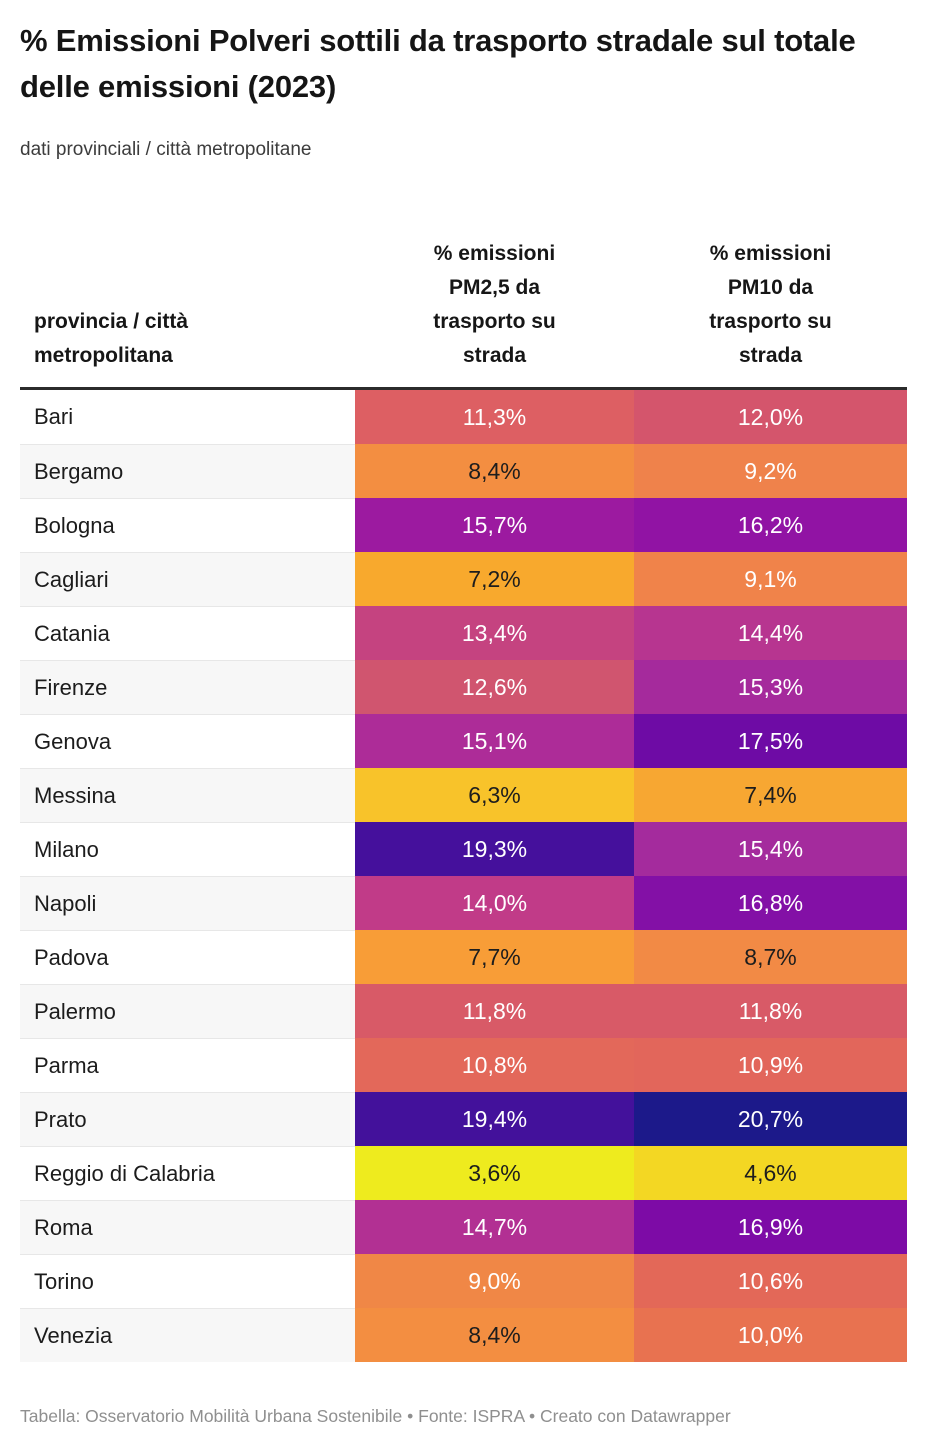 This screenshot has width=928, height=1450. I want to click on row-name: Cagliari, so click(187, 579).